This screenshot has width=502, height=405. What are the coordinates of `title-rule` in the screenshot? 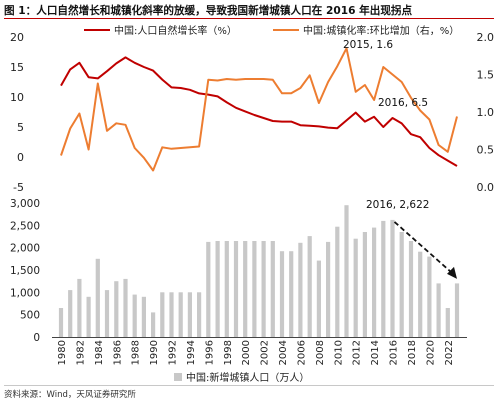 It's located at (249, 18).